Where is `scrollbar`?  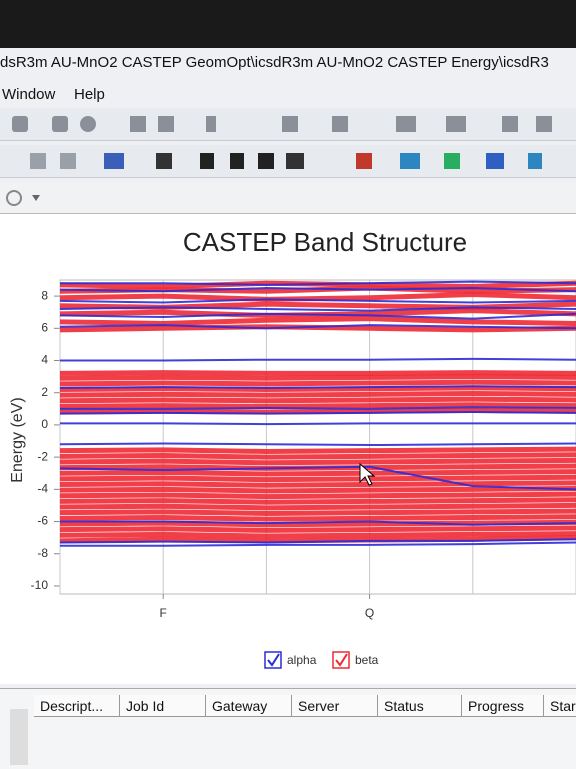
scrollbar is located at coordinates (19, 737).